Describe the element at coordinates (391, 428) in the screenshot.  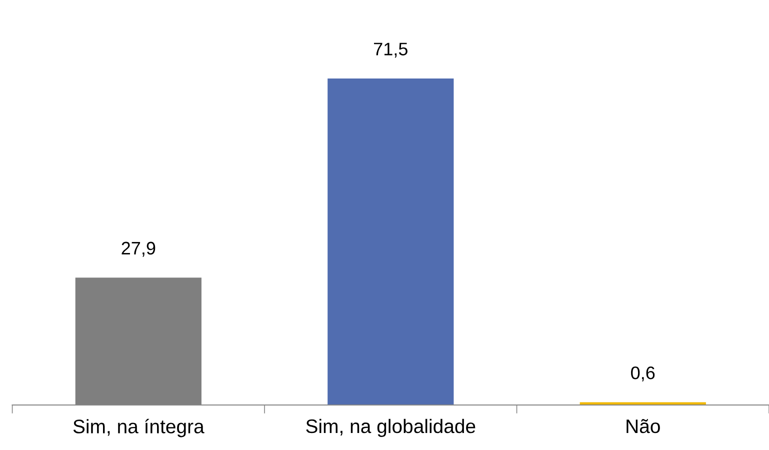
I see `x-tick-label: Sim, na globalidade` at that location.